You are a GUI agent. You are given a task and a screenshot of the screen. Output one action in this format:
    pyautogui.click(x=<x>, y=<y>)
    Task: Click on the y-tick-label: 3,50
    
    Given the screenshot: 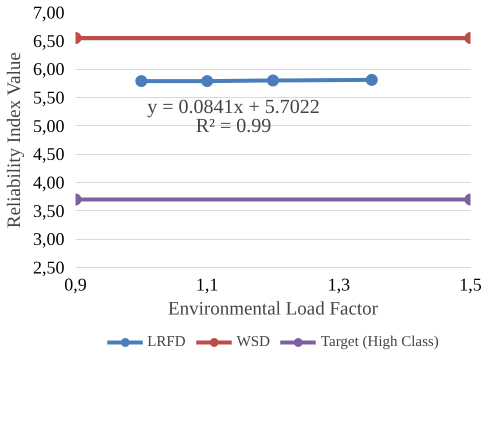 What is the action you would take?
    pyautogui.click(x=48, y=210)
    